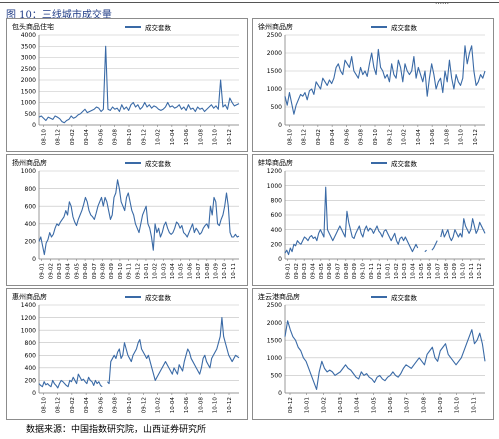 This screenshot has height=439, width=499. What do you see at coordinates (341, 405) in the screenshot?
I see `x-tick-label: 10-03` at bounding box center [341, 405].